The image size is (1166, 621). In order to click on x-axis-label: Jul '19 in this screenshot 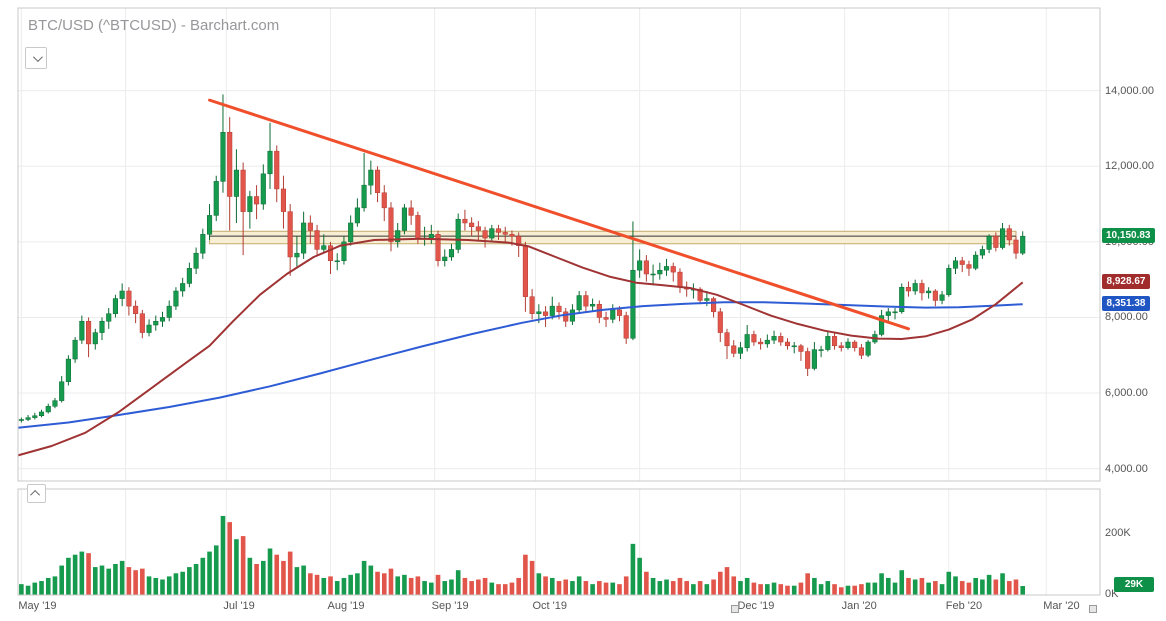, I will do `click(239, 606)`.